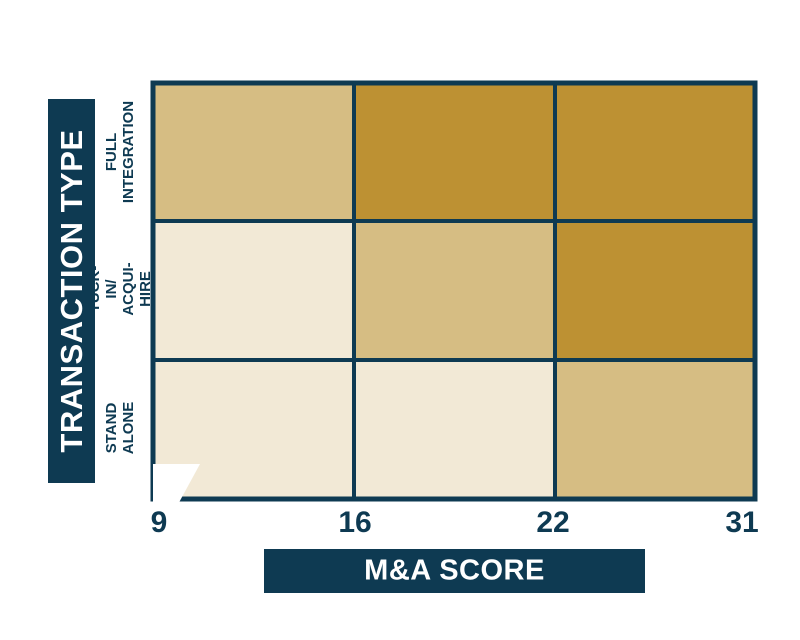 The width and height of the screenshot is (800, 640). What do you see at coordinates (71, 291) in the screenshot?
I see `y-axis-title-box: TRANSACTION TYPE` at bounding box center [71, 291].